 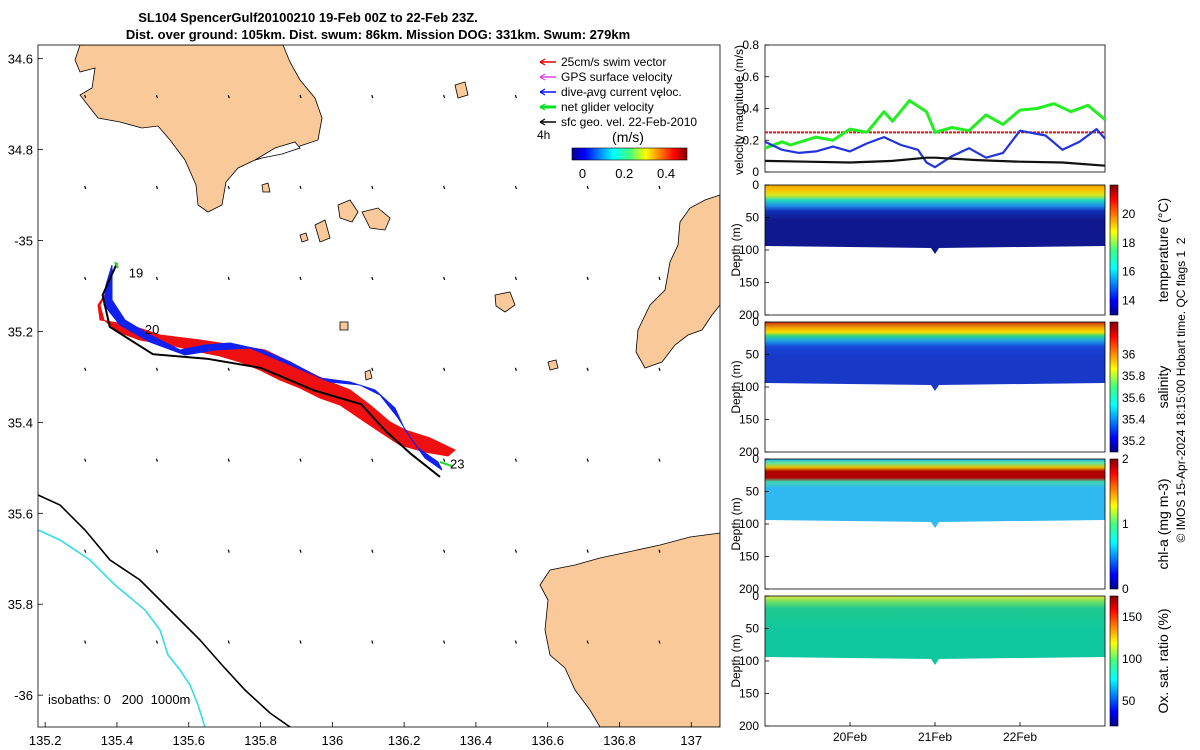 What do you see at coordinates (691, 740) in the screenshot?
I see `map-x-tick-label: 137` at bounding box center [691, 740].